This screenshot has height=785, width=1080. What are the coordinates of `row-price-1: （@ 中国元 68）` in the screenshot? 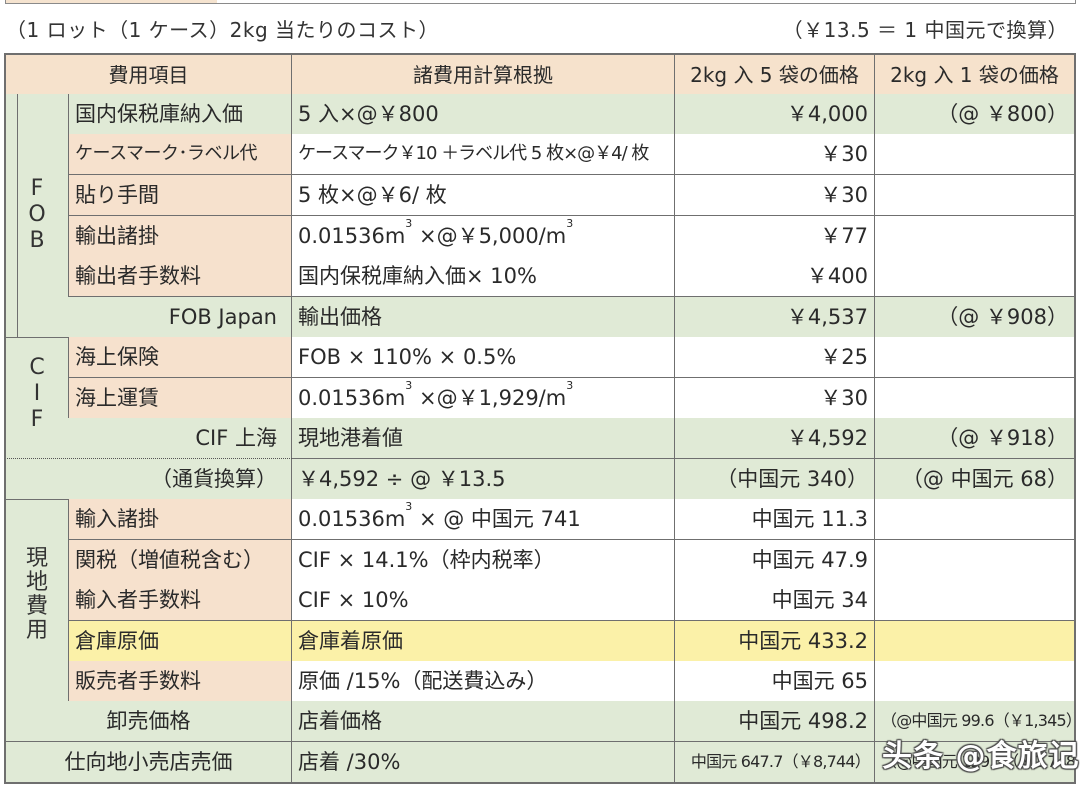 It's located at (975, 479).